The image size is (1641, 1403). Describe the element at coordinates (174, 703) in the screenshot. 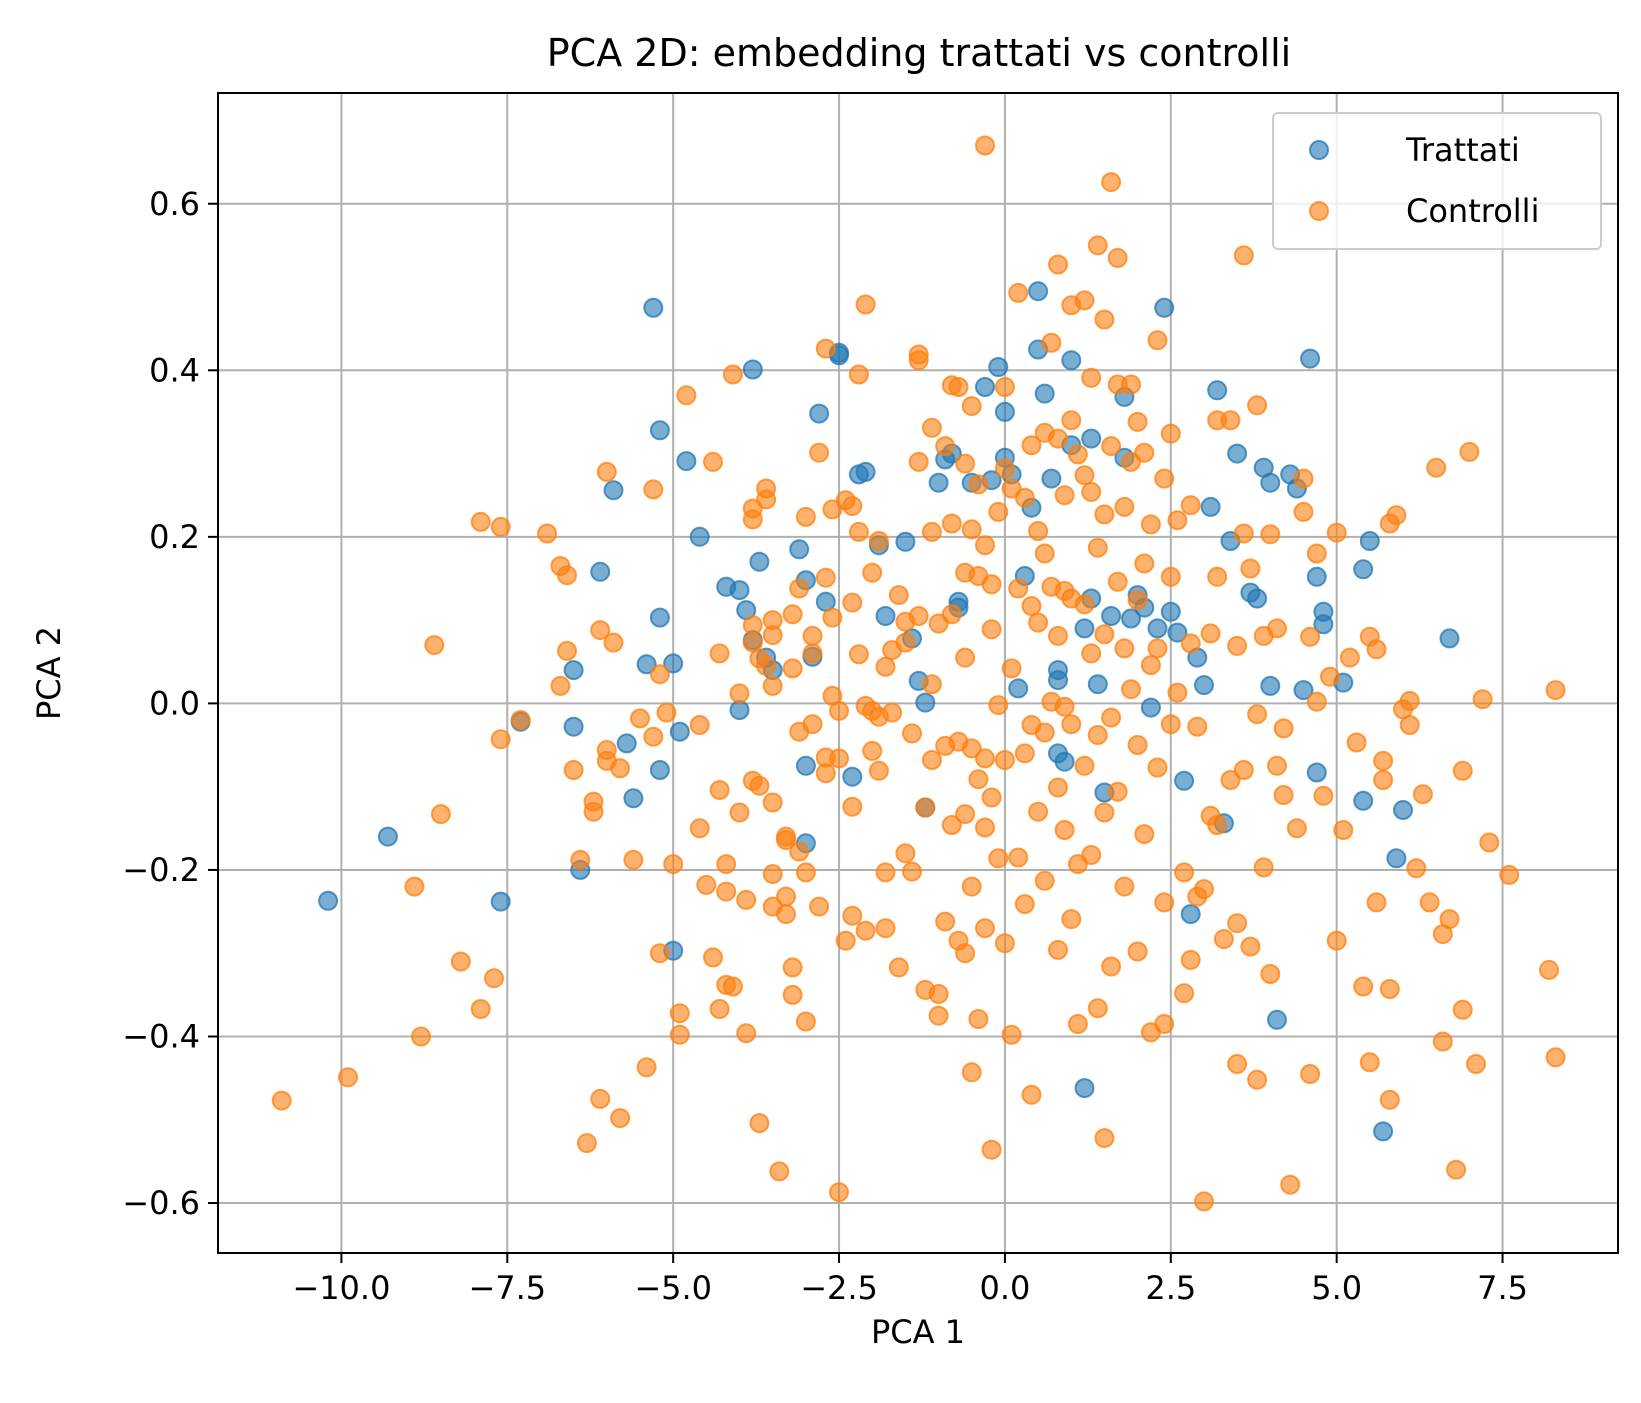

I see `y-tick-label: 0.0` at that location.